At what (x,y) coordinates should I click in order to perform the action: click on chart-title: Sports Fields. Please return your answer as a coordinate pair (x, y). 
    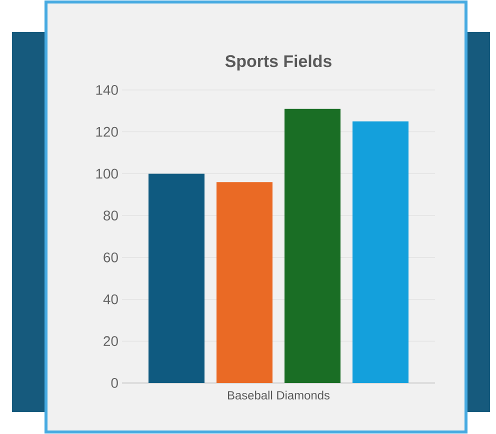
    Looking at the image, I should click on (278, 62).